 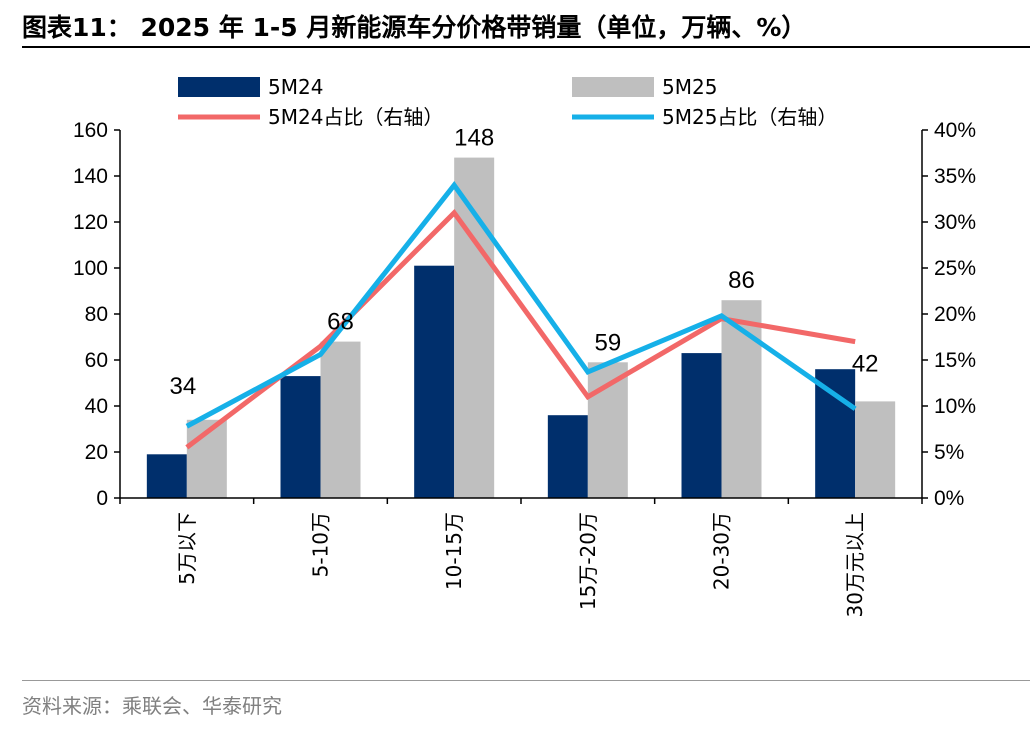 I want to click on y-right-tick-label: 40%, so click(x=955, y=130).